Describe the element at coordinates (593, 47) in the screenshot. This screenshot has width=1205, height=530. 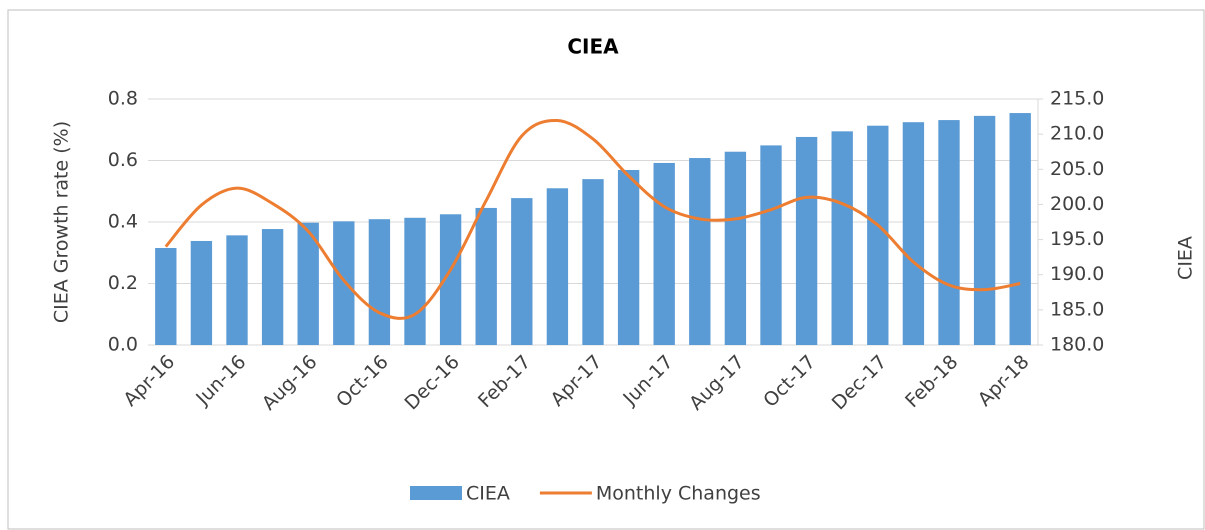
I see `chart-title: CIEA` at that location.